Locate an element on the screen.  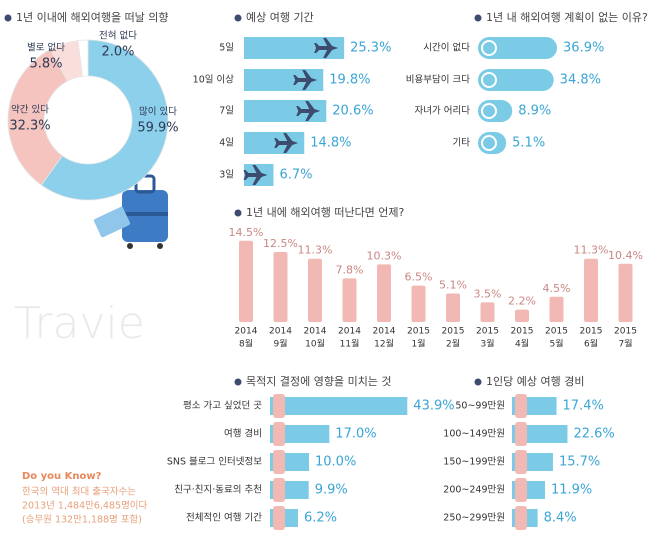
chart-title: 목적지 결정에 영향을 미치는 것 is located at coordinates (319, 381).